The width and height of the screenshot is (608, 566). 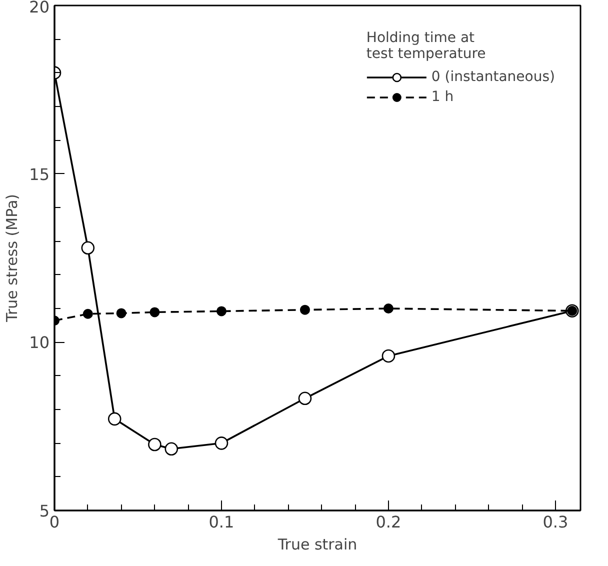 I want to click on x-axis-title: True strain, so click(x=317, y=545).